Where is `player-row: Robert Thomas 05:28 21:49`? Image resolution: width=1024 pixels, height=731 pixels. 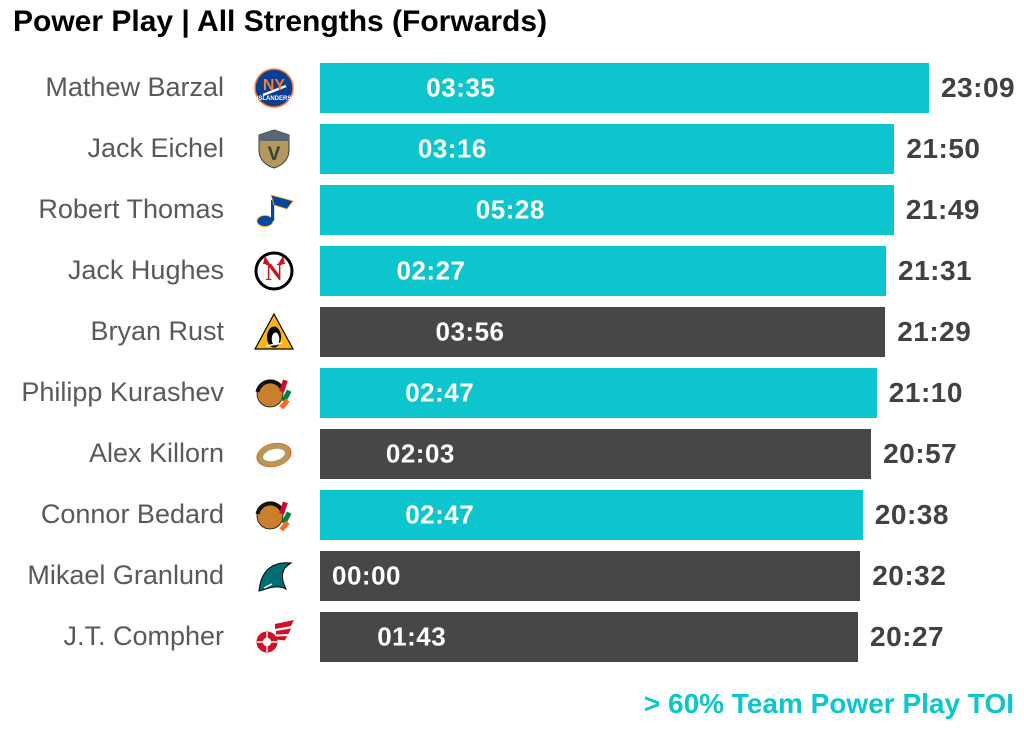
player-row: Robert Thomas 05:28 21:49 is located at coordinates (512, 209).